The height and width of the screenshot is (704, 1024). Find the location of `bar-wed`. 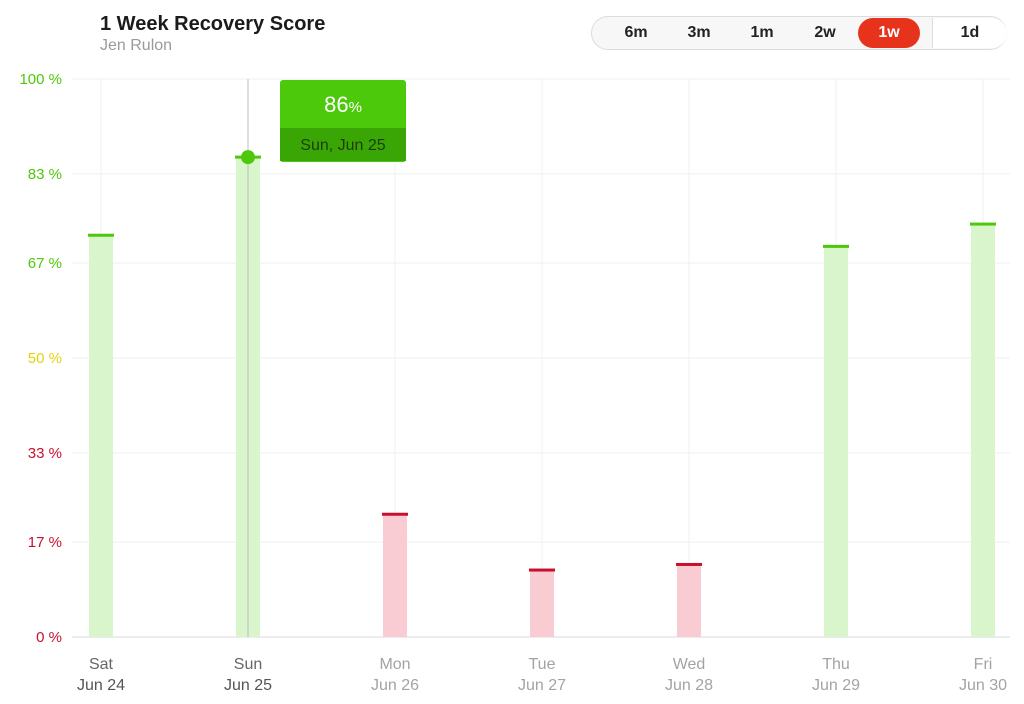

bar-wed is located at coordinates (689, 600).